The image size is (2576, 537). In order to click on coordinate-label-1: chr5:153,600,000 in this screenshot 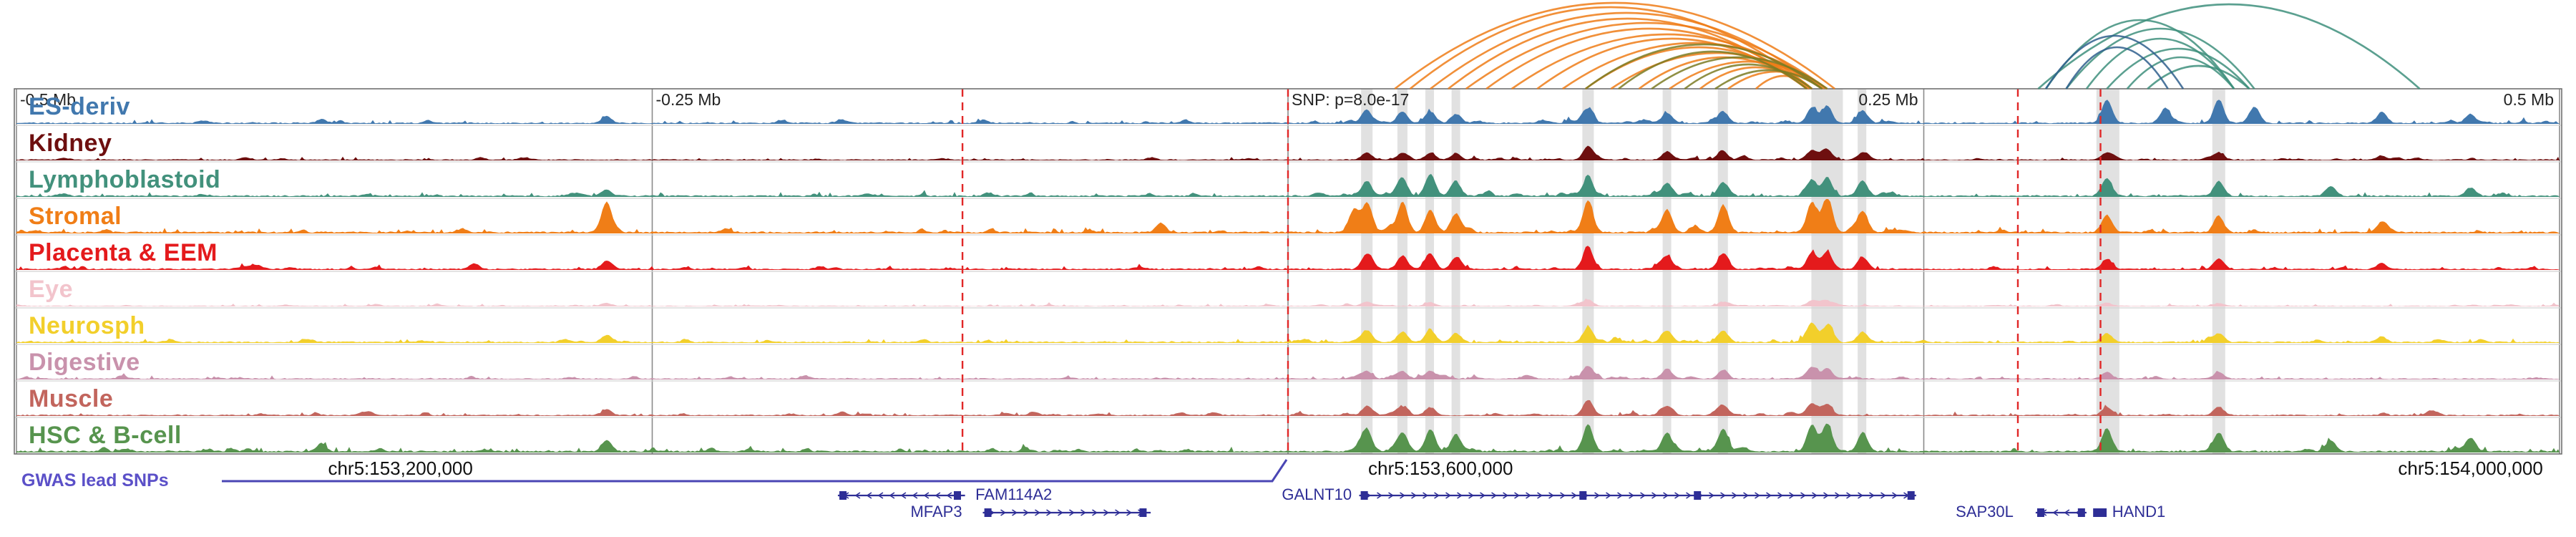, I will do `click(1440, 468)`.